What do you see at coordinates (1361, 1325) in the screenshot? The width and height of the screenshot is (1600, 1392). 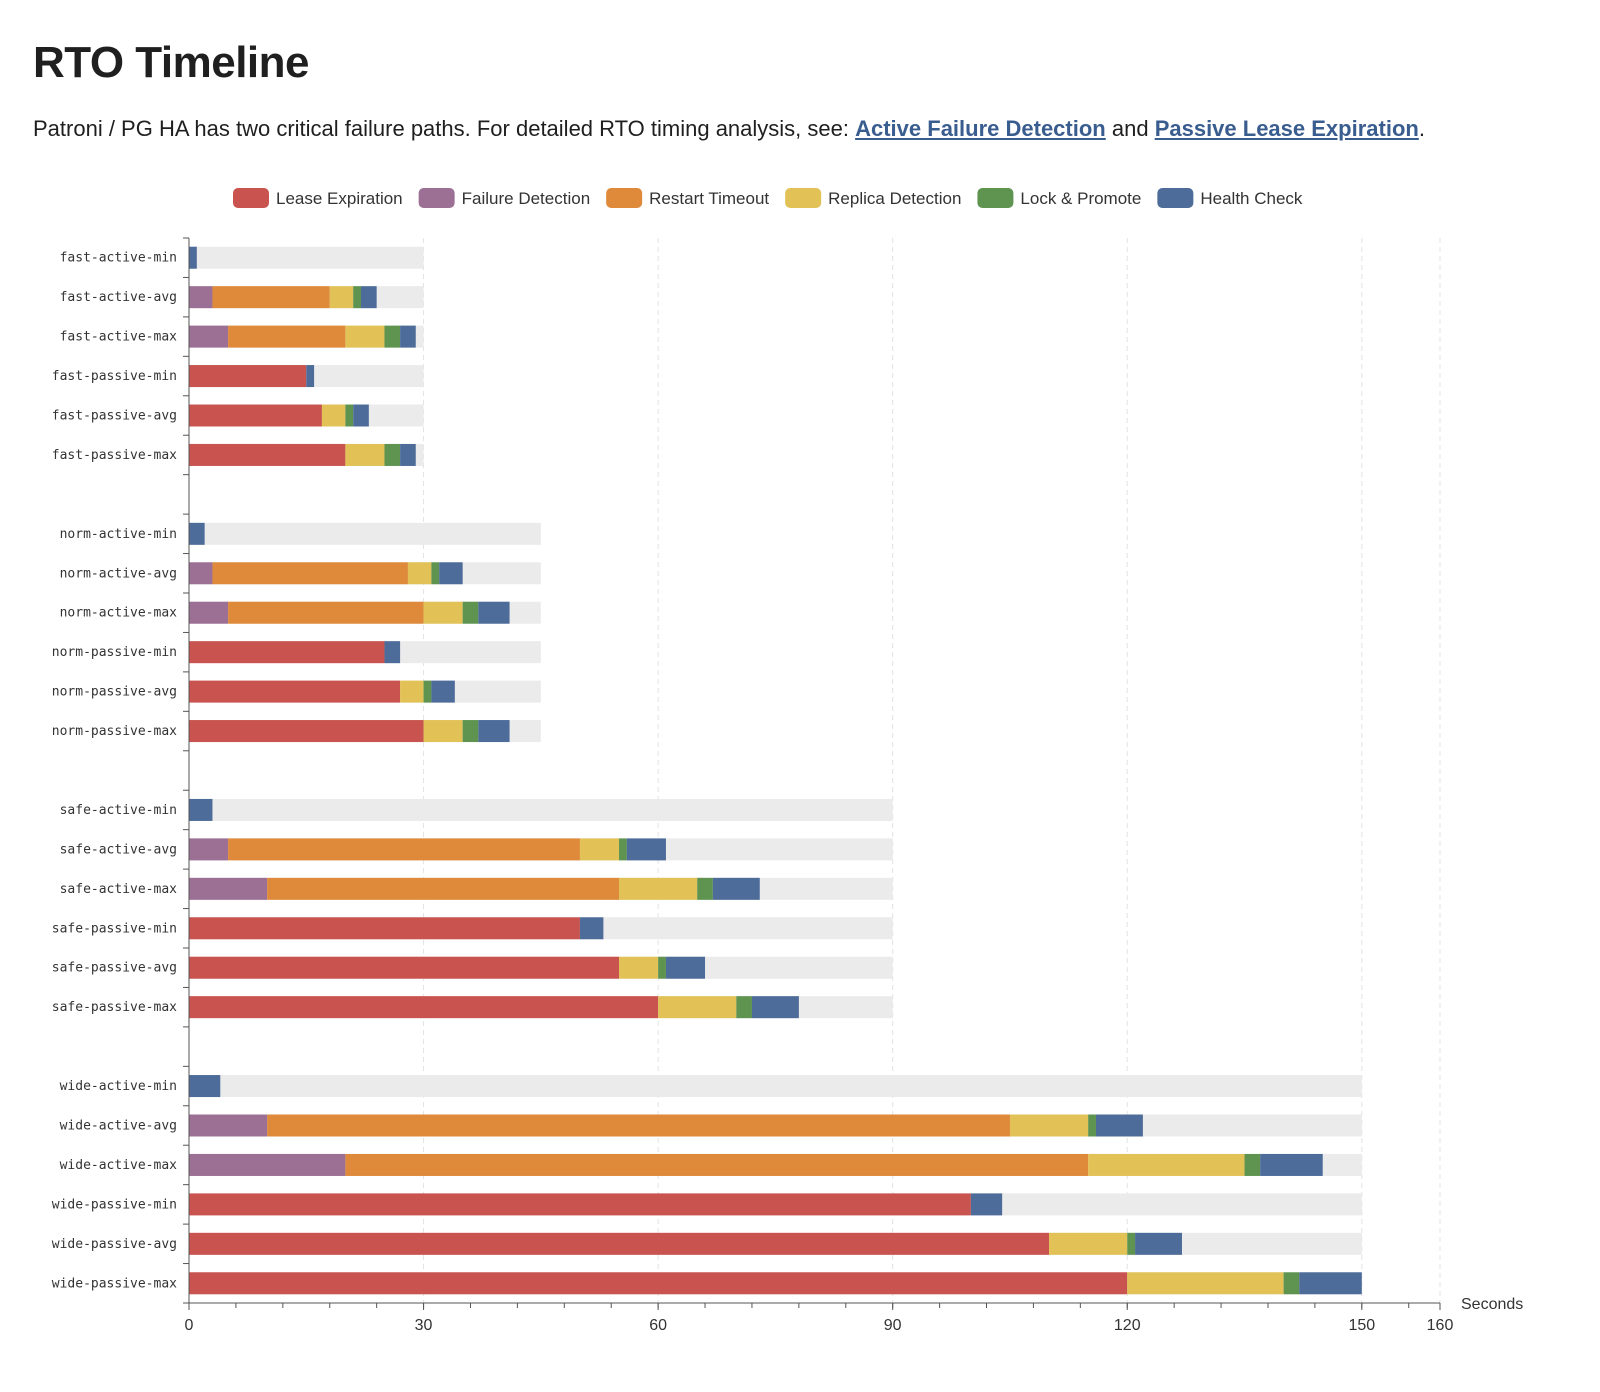 I see `x-tick-label: 150` at bounding box center [1361, 1325].